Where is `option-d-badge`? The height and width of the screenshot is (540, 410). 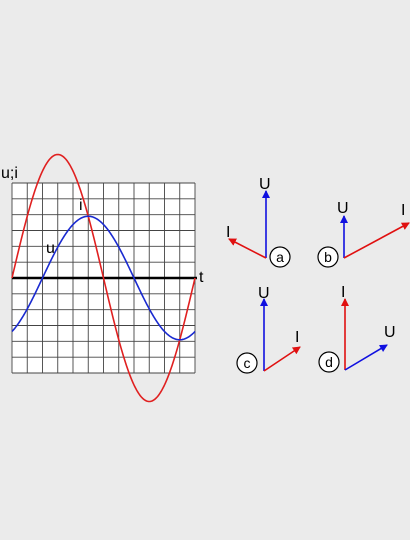
option-d-badge is located at coordinates (329, 362).